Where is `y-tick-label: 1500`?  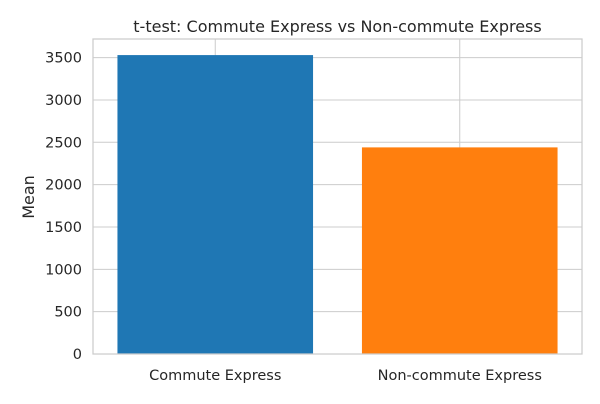
y-tick-label: 1500 is located at coordinates (63, 228).